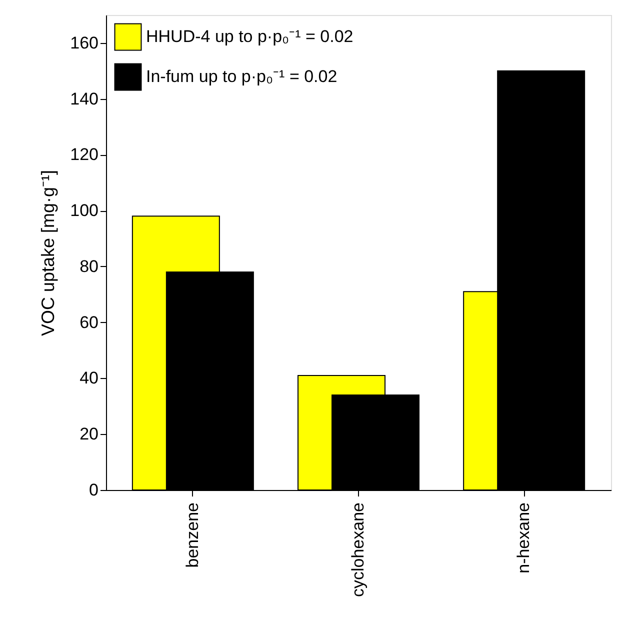 The width and height of the screenshot is (628, 632). What do you see at coordinates (250, 36) in the screenshot?
I see `legend-label: HHUD-4 up to p·p₀⁻¹ = 0.02` at bounding box center [250, 36].